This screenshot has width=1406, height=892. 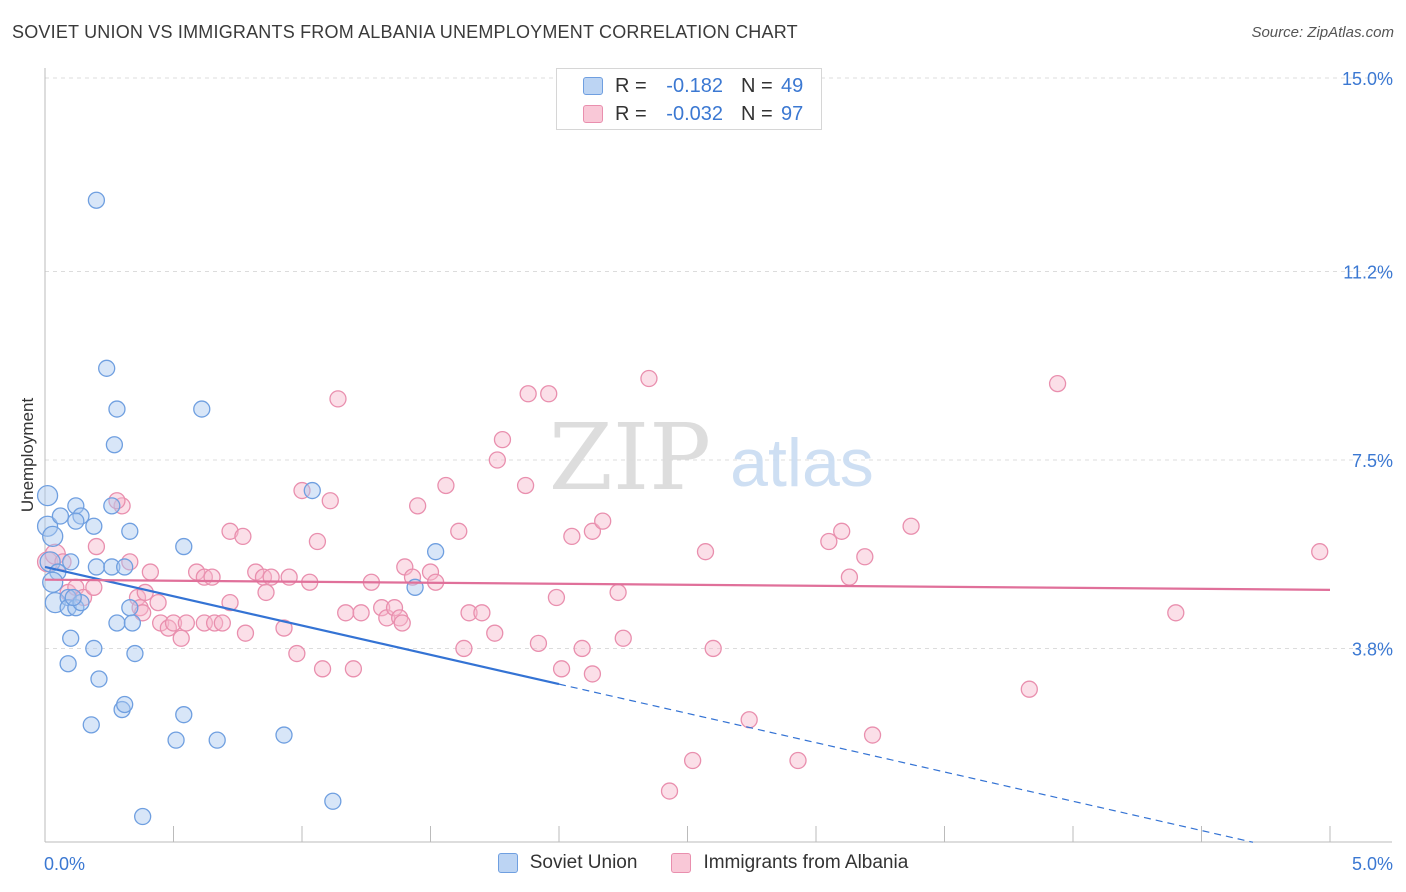 What do you see at coordinates (802, 463) in the screenshot?
I see `watermark-atlas: atlas` at bounding box center [802, 463].